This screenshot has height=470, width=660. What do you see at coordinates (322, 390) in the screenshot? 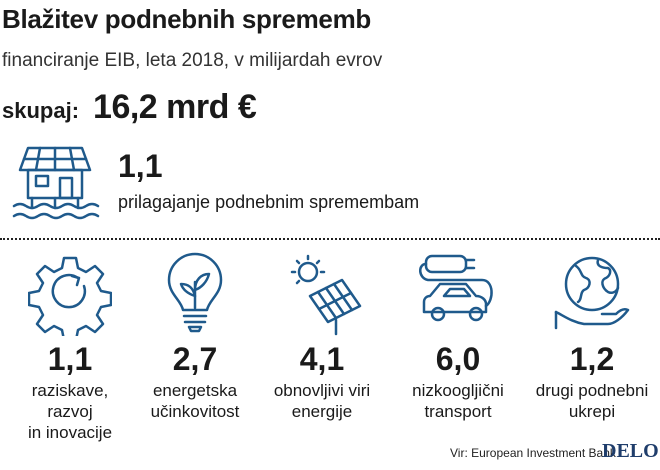
I see `label-line: obnovljivi viri` at bounding box center [322, 390].